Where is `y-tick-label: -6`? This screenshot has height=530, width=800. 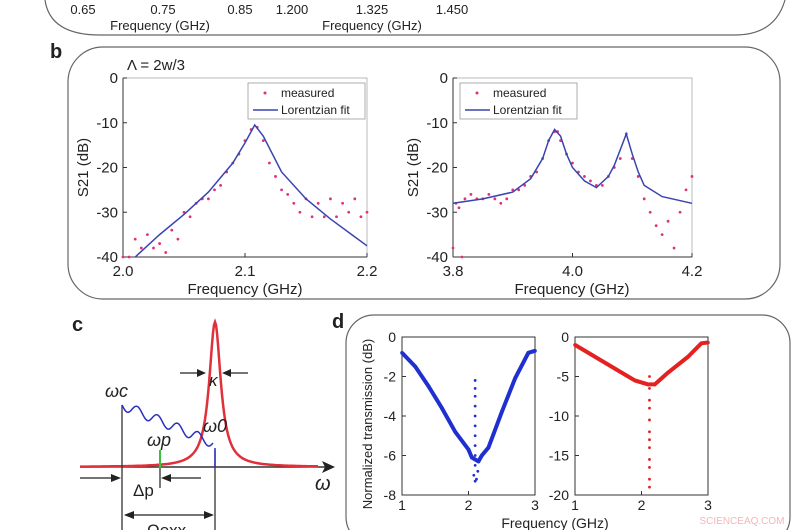
y-tick-label: -6 is located at coordinates (390, 456).